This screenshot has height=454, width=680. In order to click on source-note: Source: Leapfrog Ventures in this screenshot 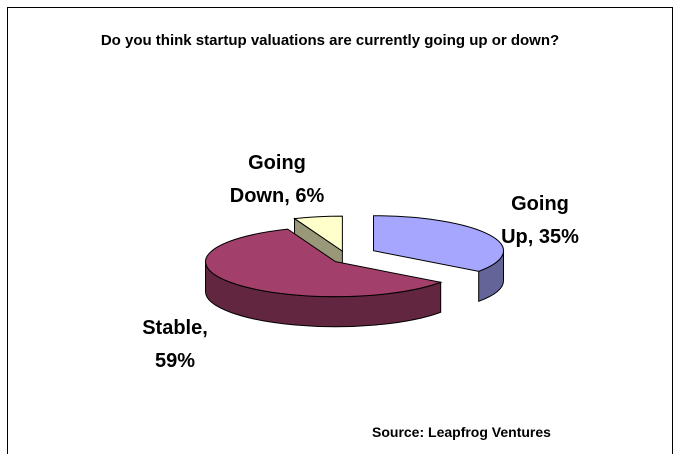, I will do `click(461, 432)`.